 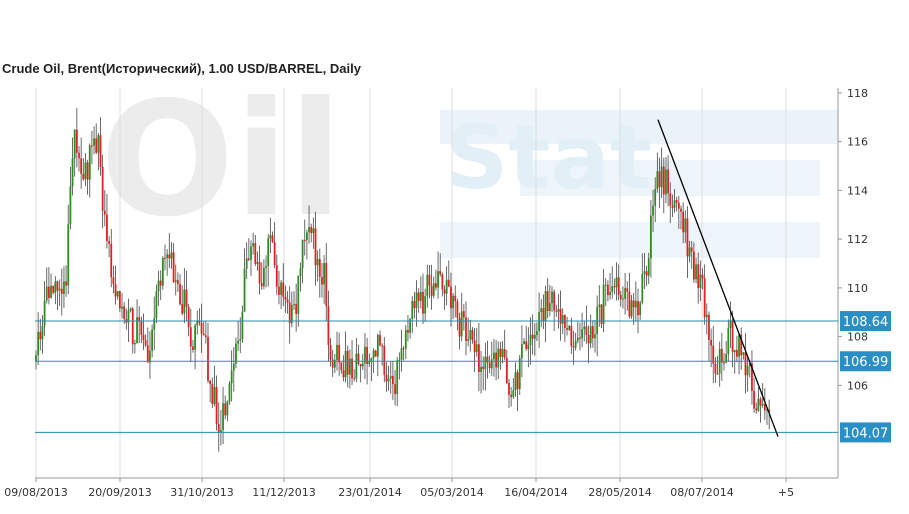 What do you see at coordinates (718, 278) in the screenshot?
I see `trendline` at bounding box center [718, 278].